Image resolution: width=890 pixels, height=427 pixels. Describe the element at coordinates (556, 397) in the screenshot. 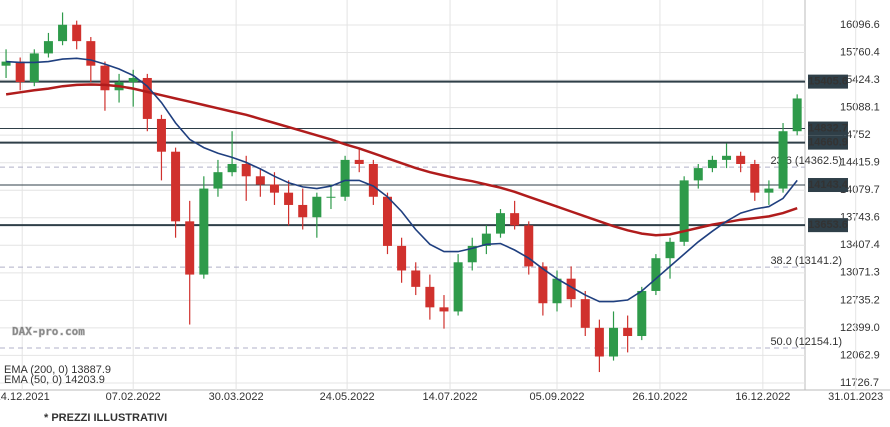

I see `x-tick-label: 05.09.2022` at that location.